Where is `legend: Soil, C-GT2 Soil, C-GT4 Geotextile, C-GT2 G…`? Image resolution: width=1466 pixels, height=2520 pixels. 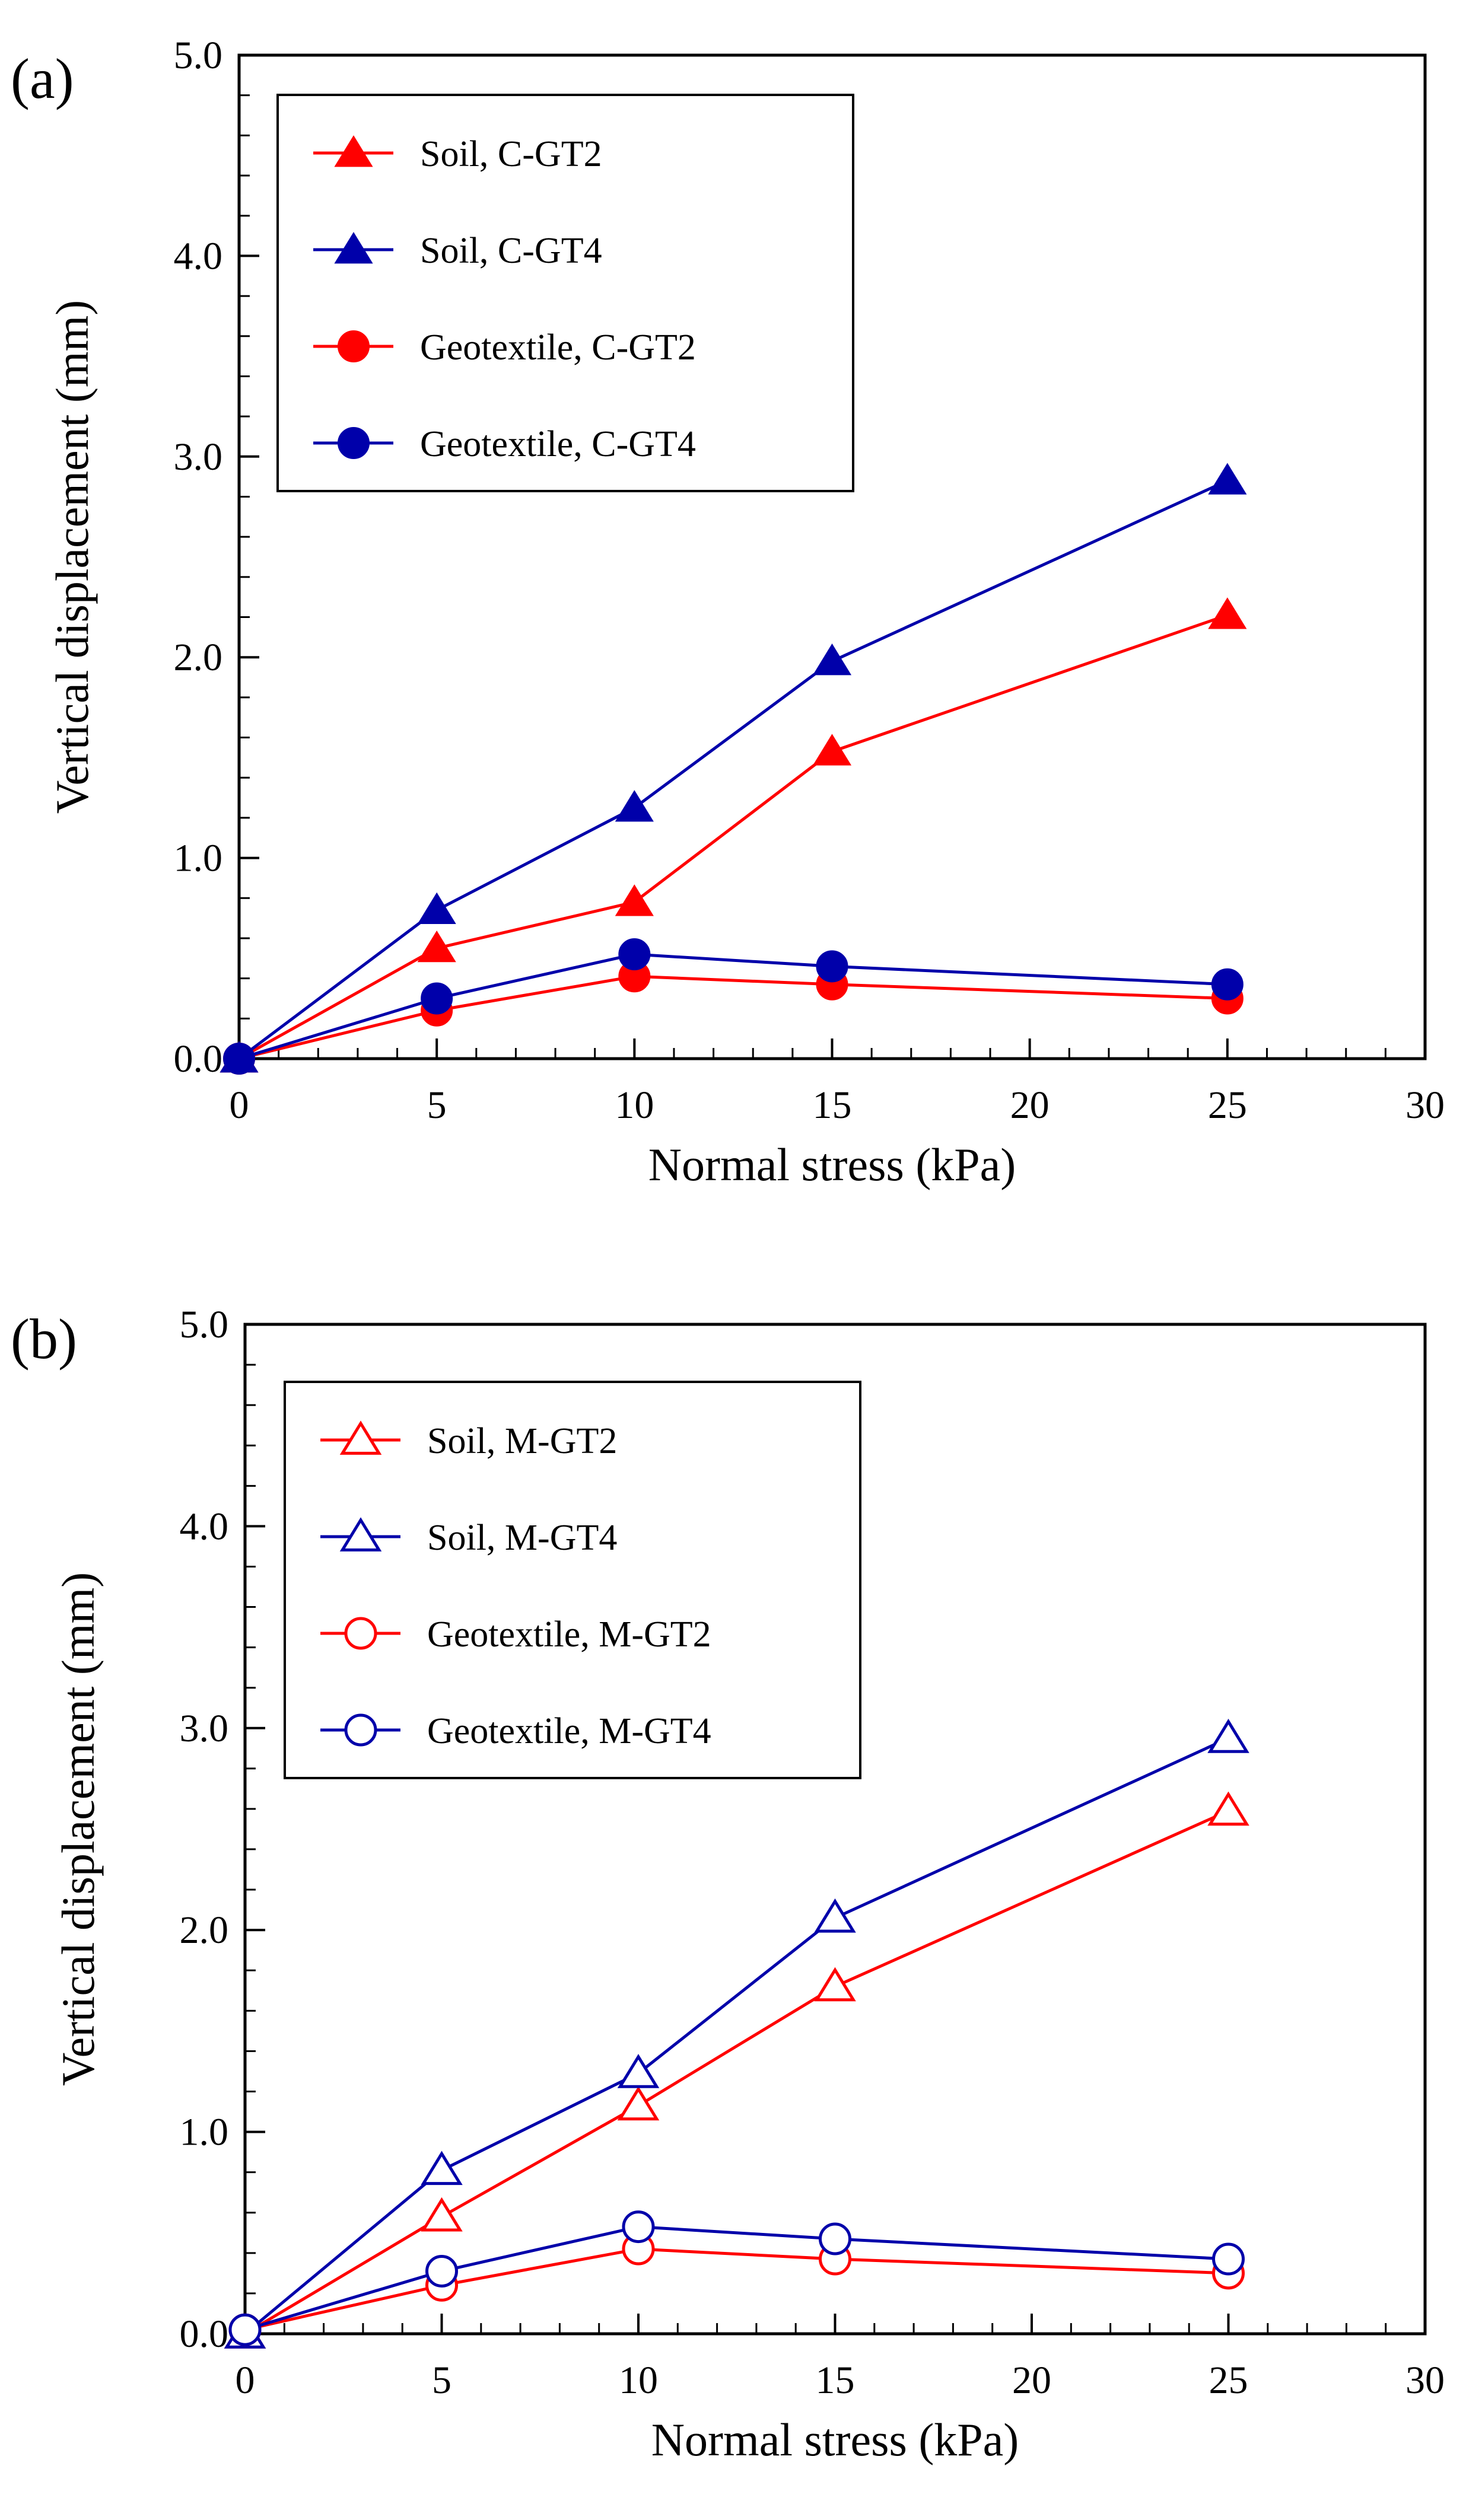
legend: Soil, C-GT2 Soil, C-GT4 Geotextile, C-GT2 G… is located at coordinates (565, 293).